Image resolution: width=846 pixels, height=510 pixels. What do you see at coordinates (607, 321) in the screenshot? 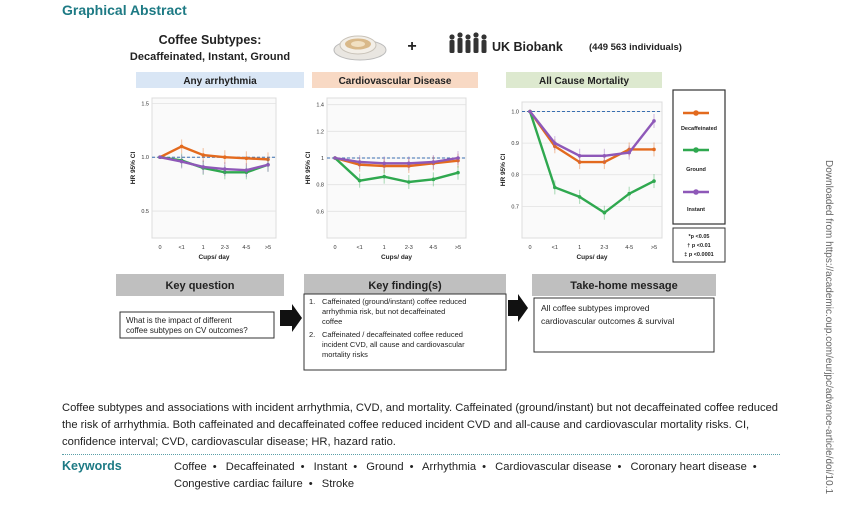
I see `takehome-line2: cardiovascular outcomes & survival` at bounding box center [607, 321].